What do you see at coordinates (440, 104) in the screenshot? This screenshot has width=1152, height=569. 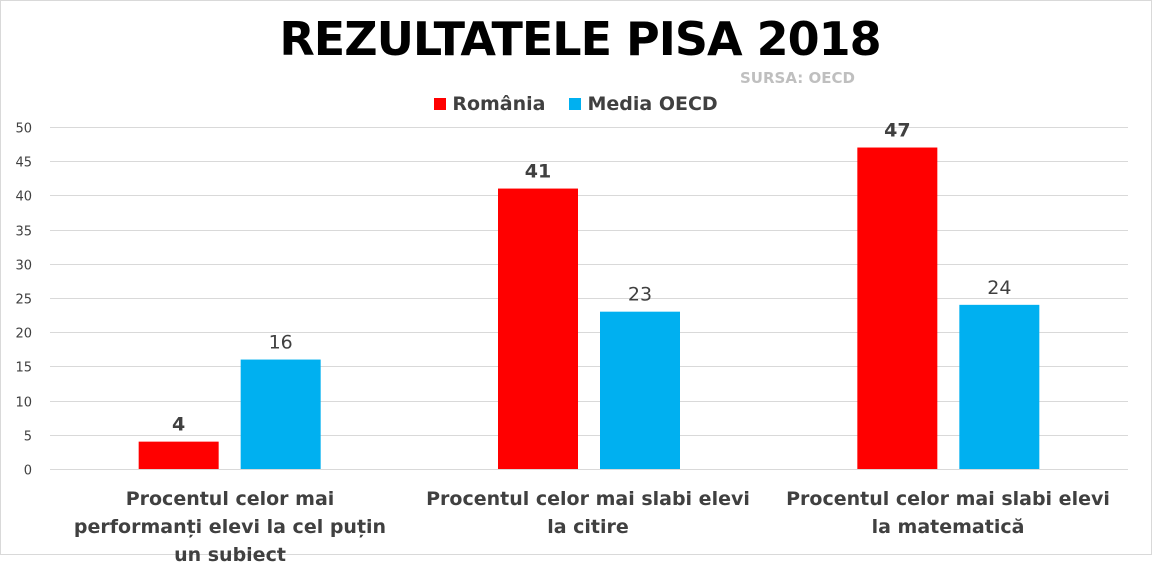 I see `legend-swatch-romania` at bounding box center [440, 104].